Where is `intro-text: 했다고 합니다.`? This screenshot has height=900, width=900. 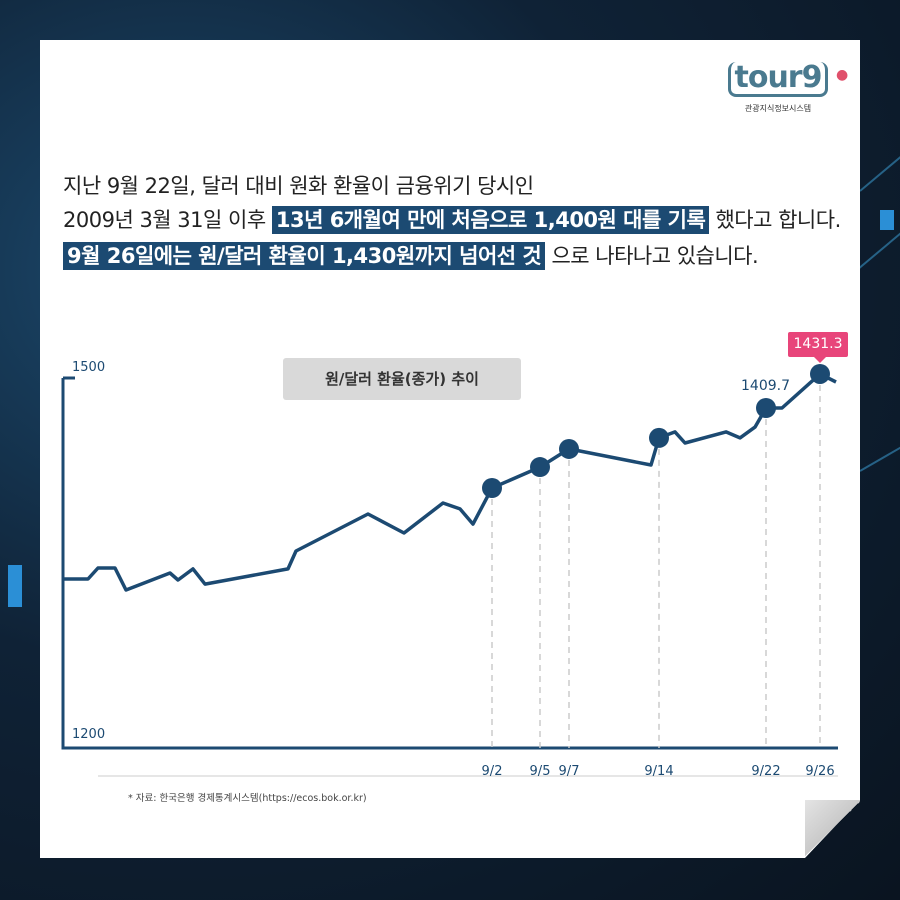
intro-text: 했다고 합니다. is located at coordinates (778, 220).